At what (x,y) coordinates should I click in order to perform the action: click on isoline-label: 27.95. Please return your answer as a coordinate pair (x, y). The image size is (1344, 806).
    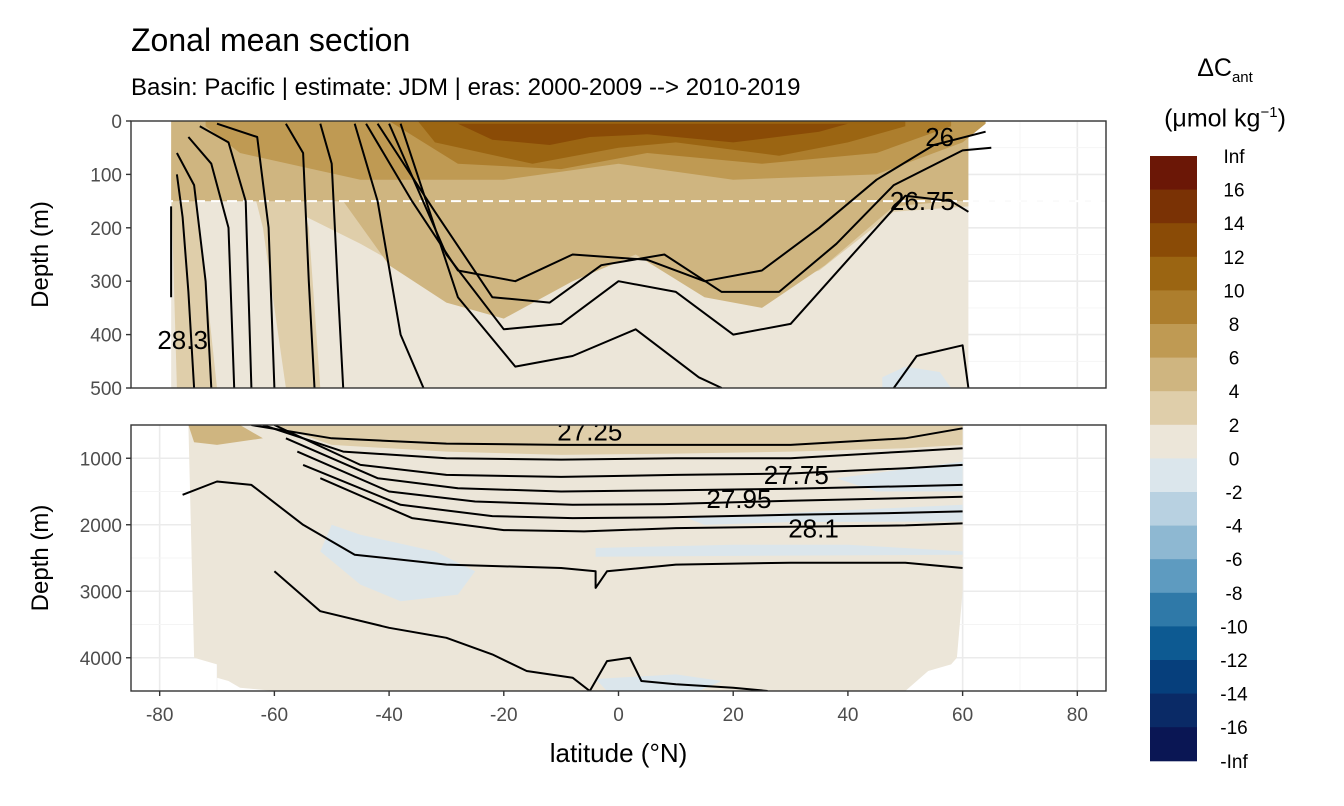
    Looking at the image, I should click on (738, 499).